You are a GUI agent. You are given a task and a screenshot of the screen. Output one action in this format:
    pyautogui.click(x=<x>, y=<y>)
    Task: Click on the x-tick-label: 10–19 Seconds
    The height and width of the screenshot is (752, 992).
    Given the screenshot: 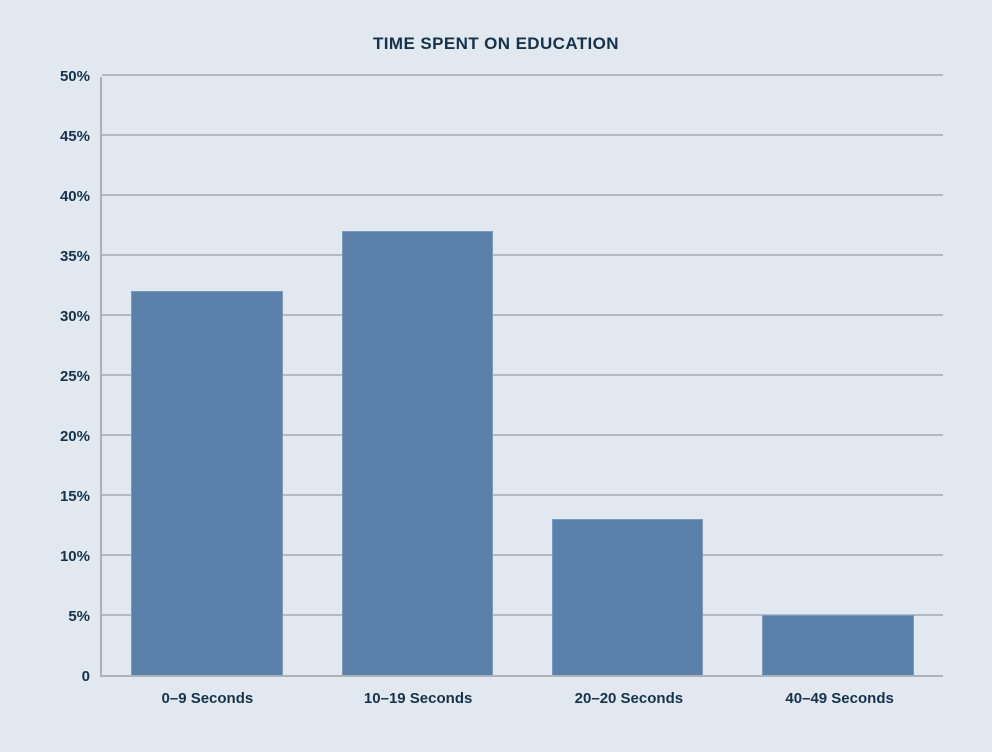 What is the action you would take?
    pyautogui.click(x=418, y=698)
    